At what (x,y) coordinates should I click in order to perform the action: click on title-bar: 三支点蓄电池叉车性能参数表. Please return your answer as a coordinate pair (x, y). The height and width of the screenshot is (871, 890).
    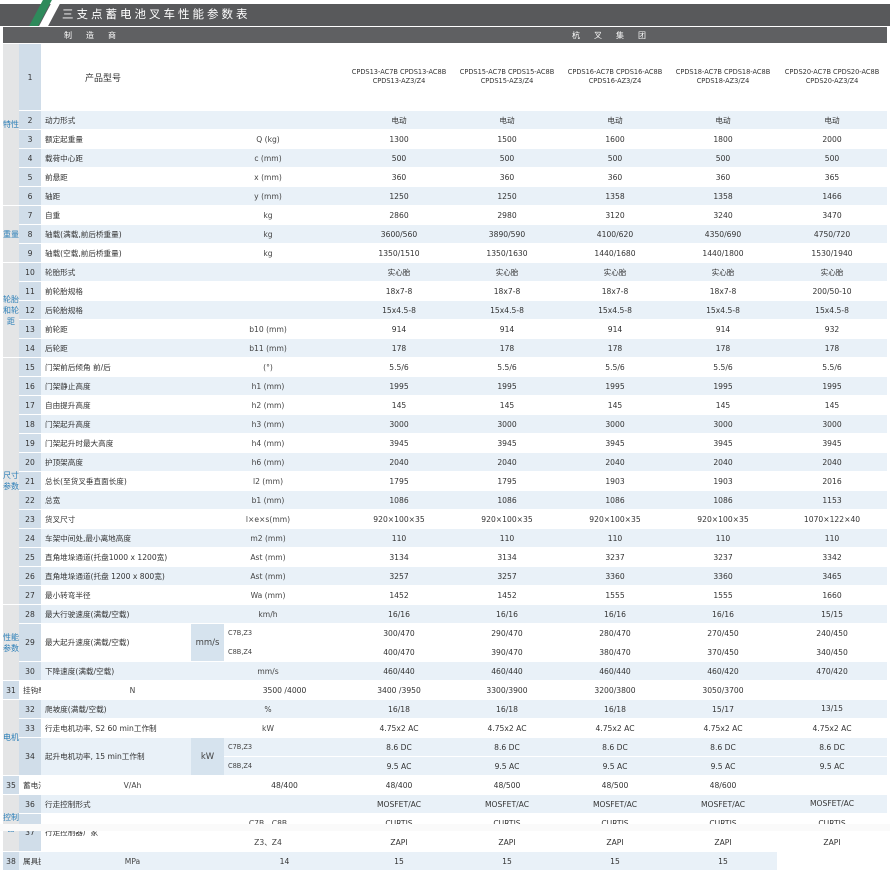
    Looking at the image, I should click on (445, 13).